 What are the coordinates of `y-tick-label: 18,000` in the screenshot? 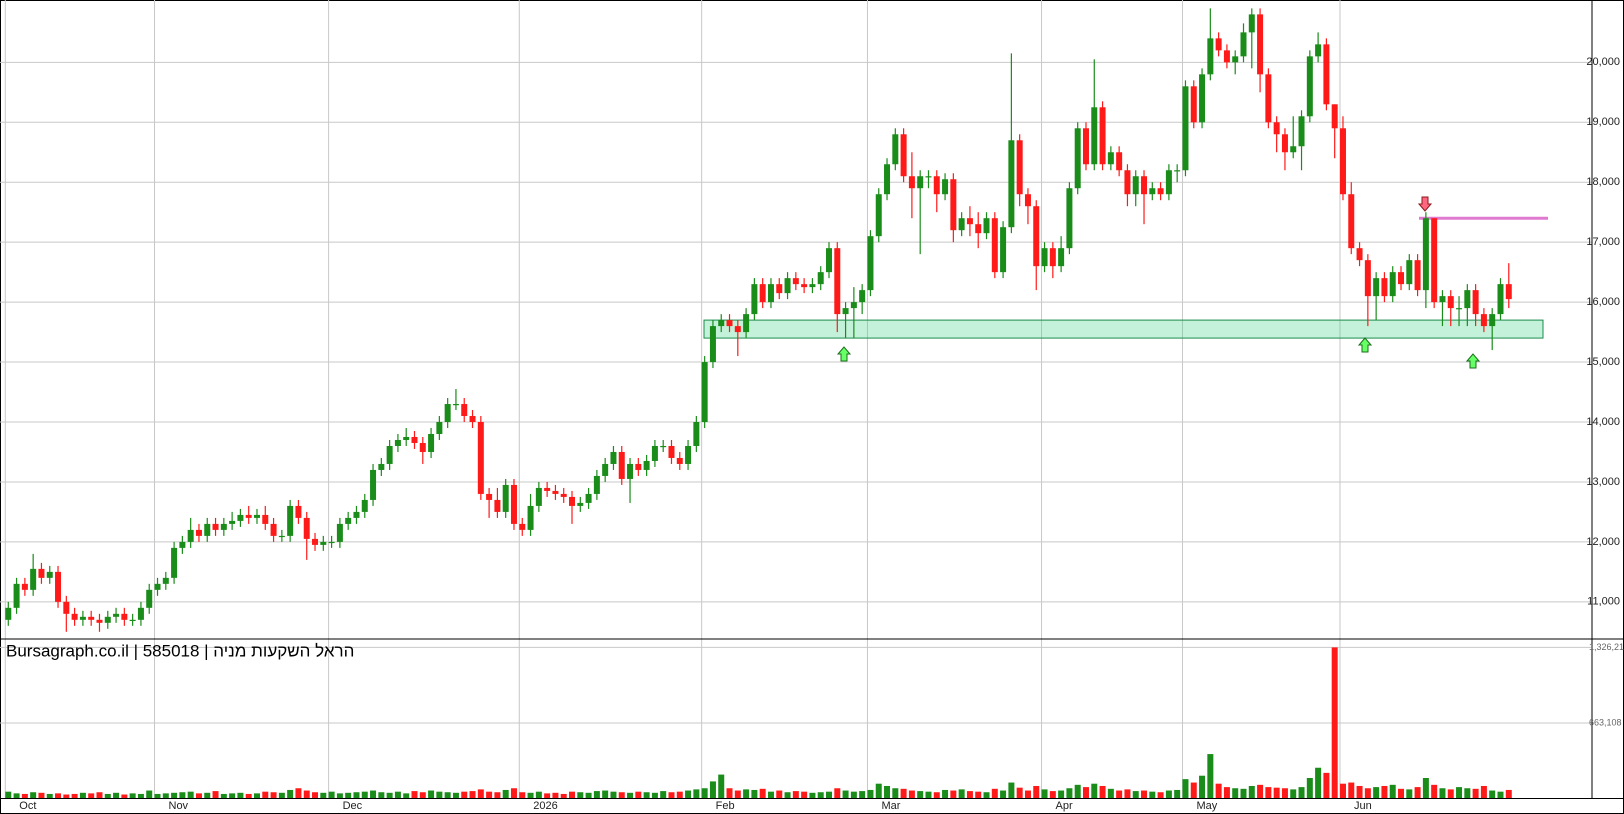 It's located at (1603, 182).